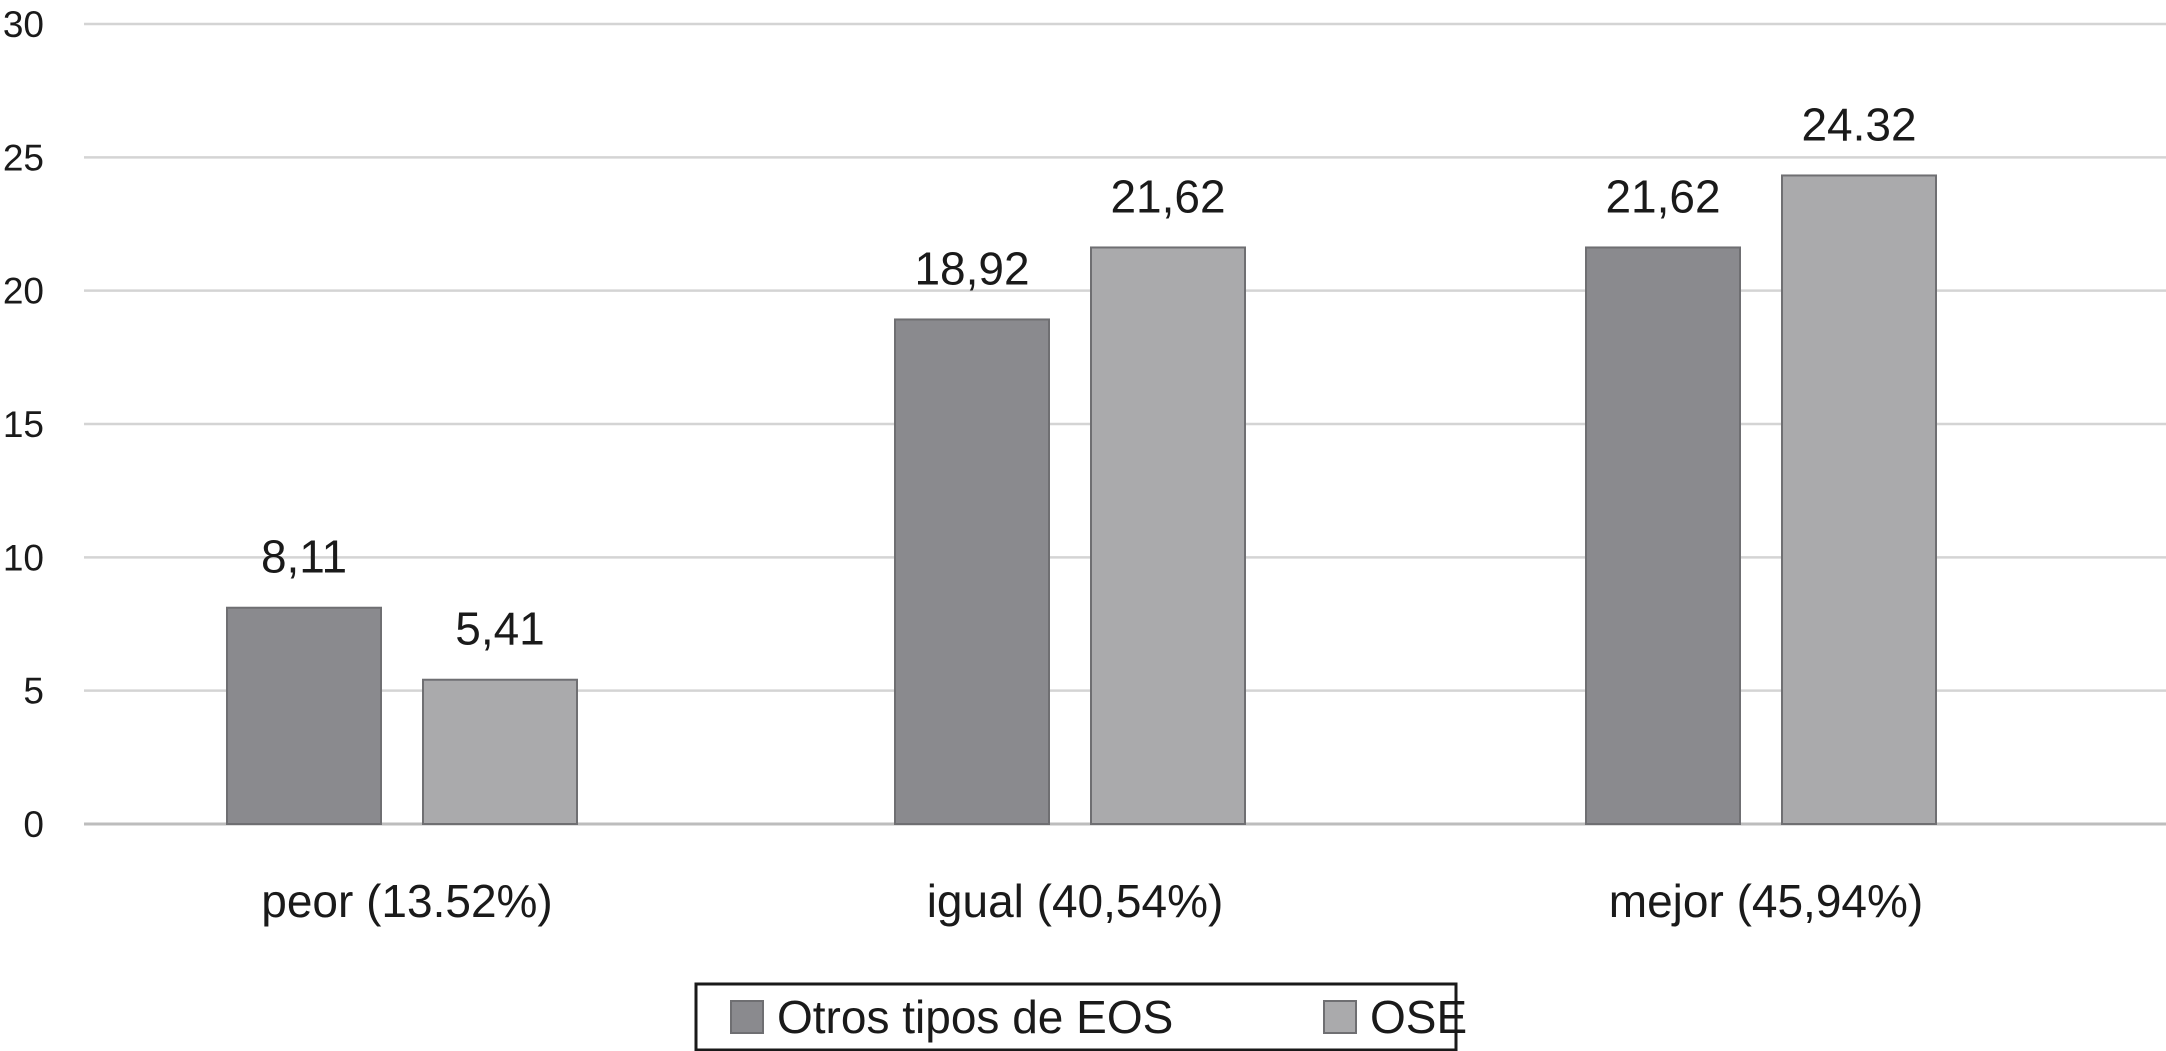 This screenshot has width=2166, height=1051. What do you see at coordinates (33, 691) in the screenshot?
I see `y-tick-label: 5` at bounding box center [33, 691].